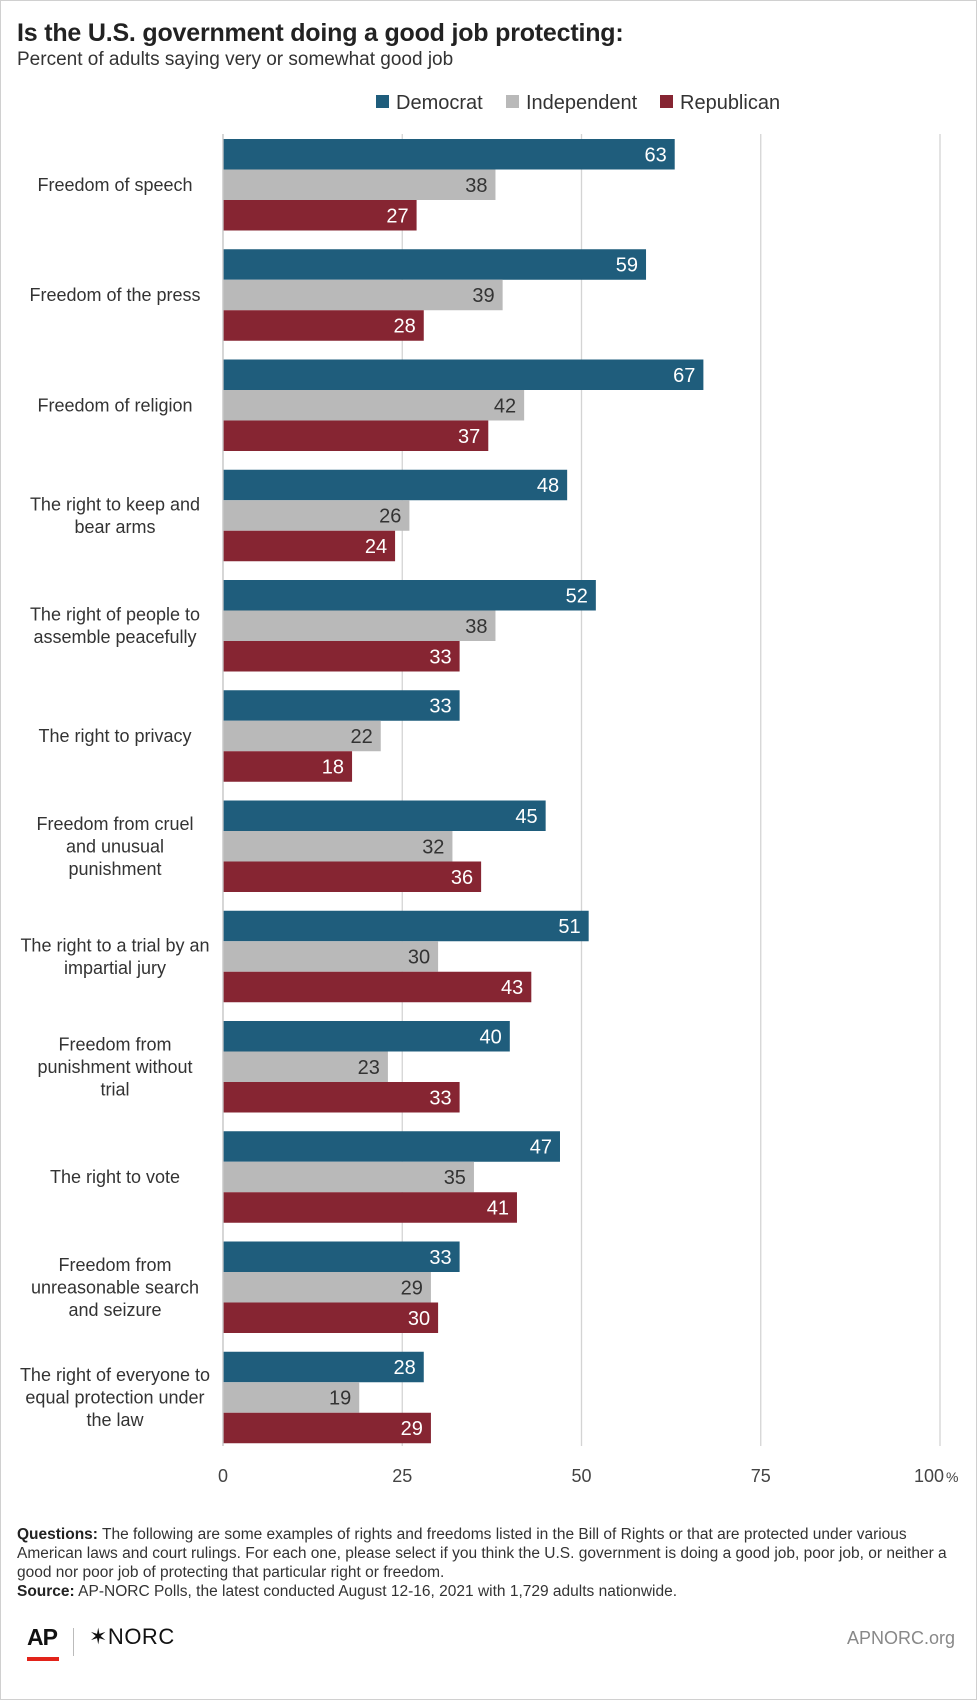  I want to click on data-label-democrat-freedom-from-cruel-and-unusual-punishment: 45, so click(526, 817).